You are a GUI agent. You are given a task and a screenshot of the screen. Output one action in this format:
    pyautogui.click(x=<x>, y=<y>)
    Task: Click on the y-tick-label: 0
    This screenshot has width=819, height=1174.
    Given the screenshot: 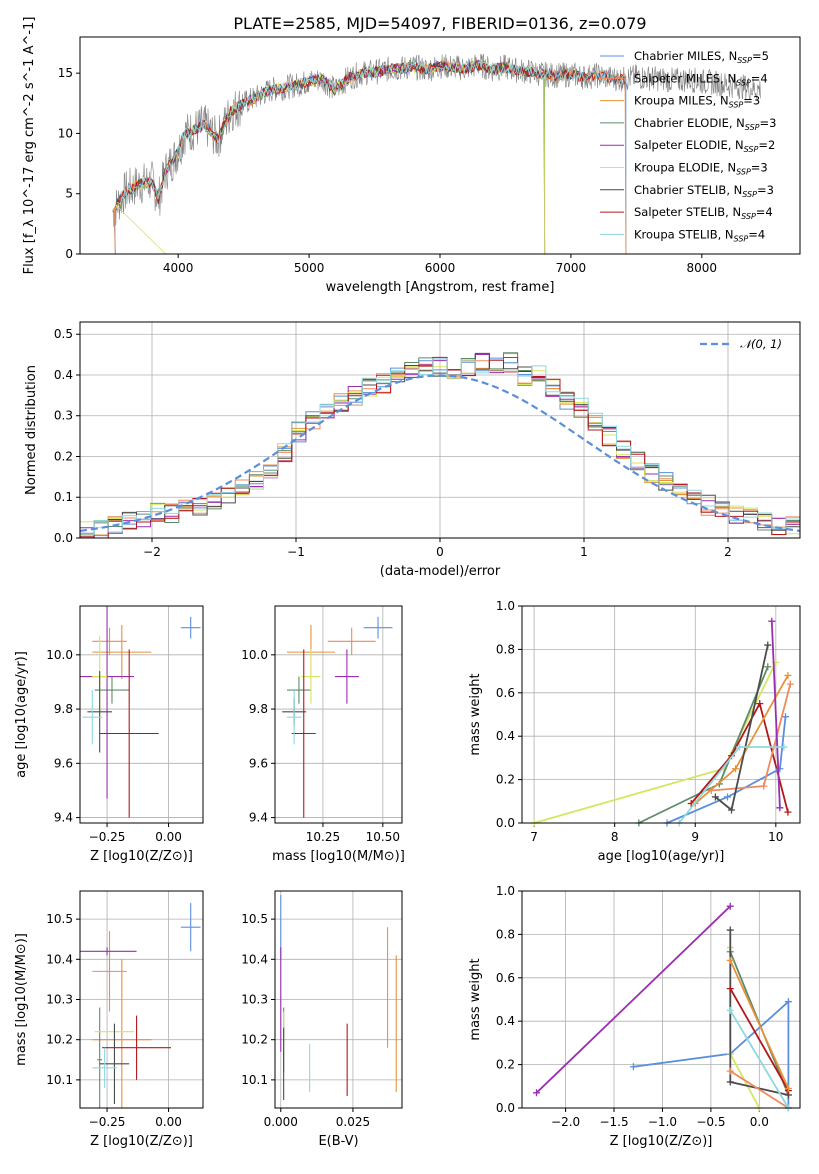 What is the action you would take?
    pyautogui.click(x=69, y=254)
    